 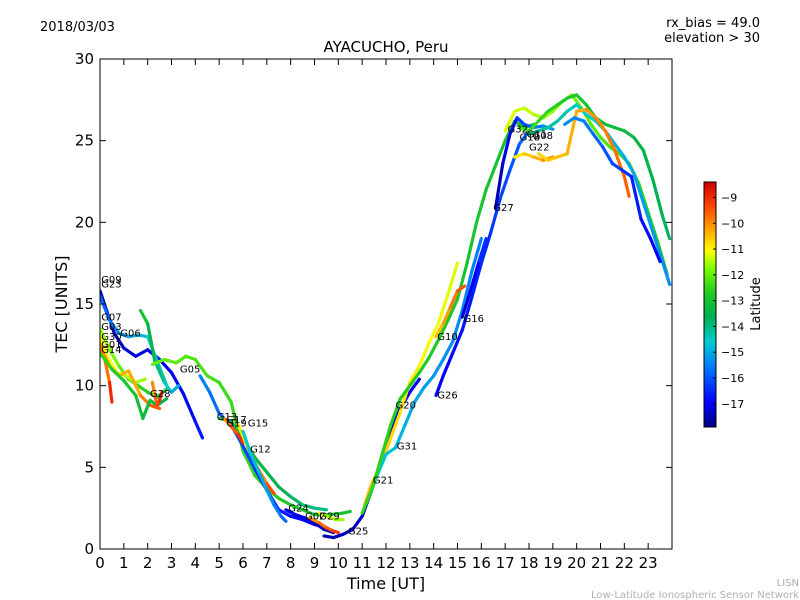 I want to click on colorbar-ticks: −17 −16 −15 −14 −13 −12 −11 −10 −9, so click(x=728, y=301).